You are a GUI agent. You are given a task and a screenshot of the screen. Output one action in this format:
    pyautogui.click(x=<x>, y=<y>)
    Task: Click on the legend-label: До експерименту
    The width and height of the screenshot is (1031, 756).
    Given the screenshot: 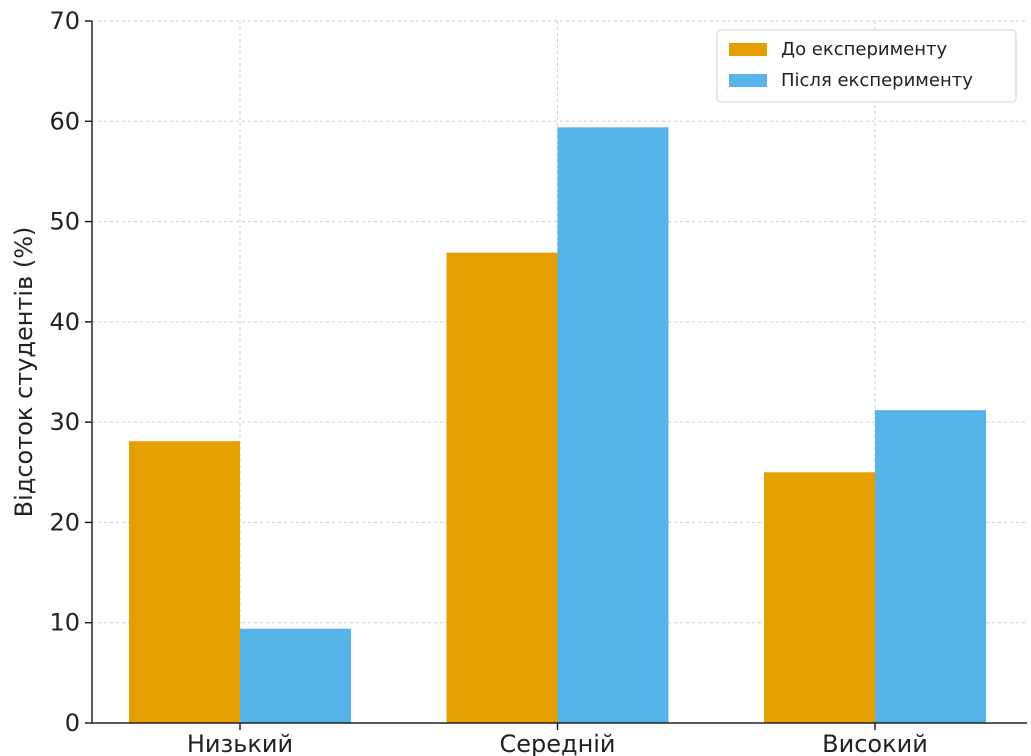 What is the action you would take?
    pyautogui.click(x=864, y=49)
    